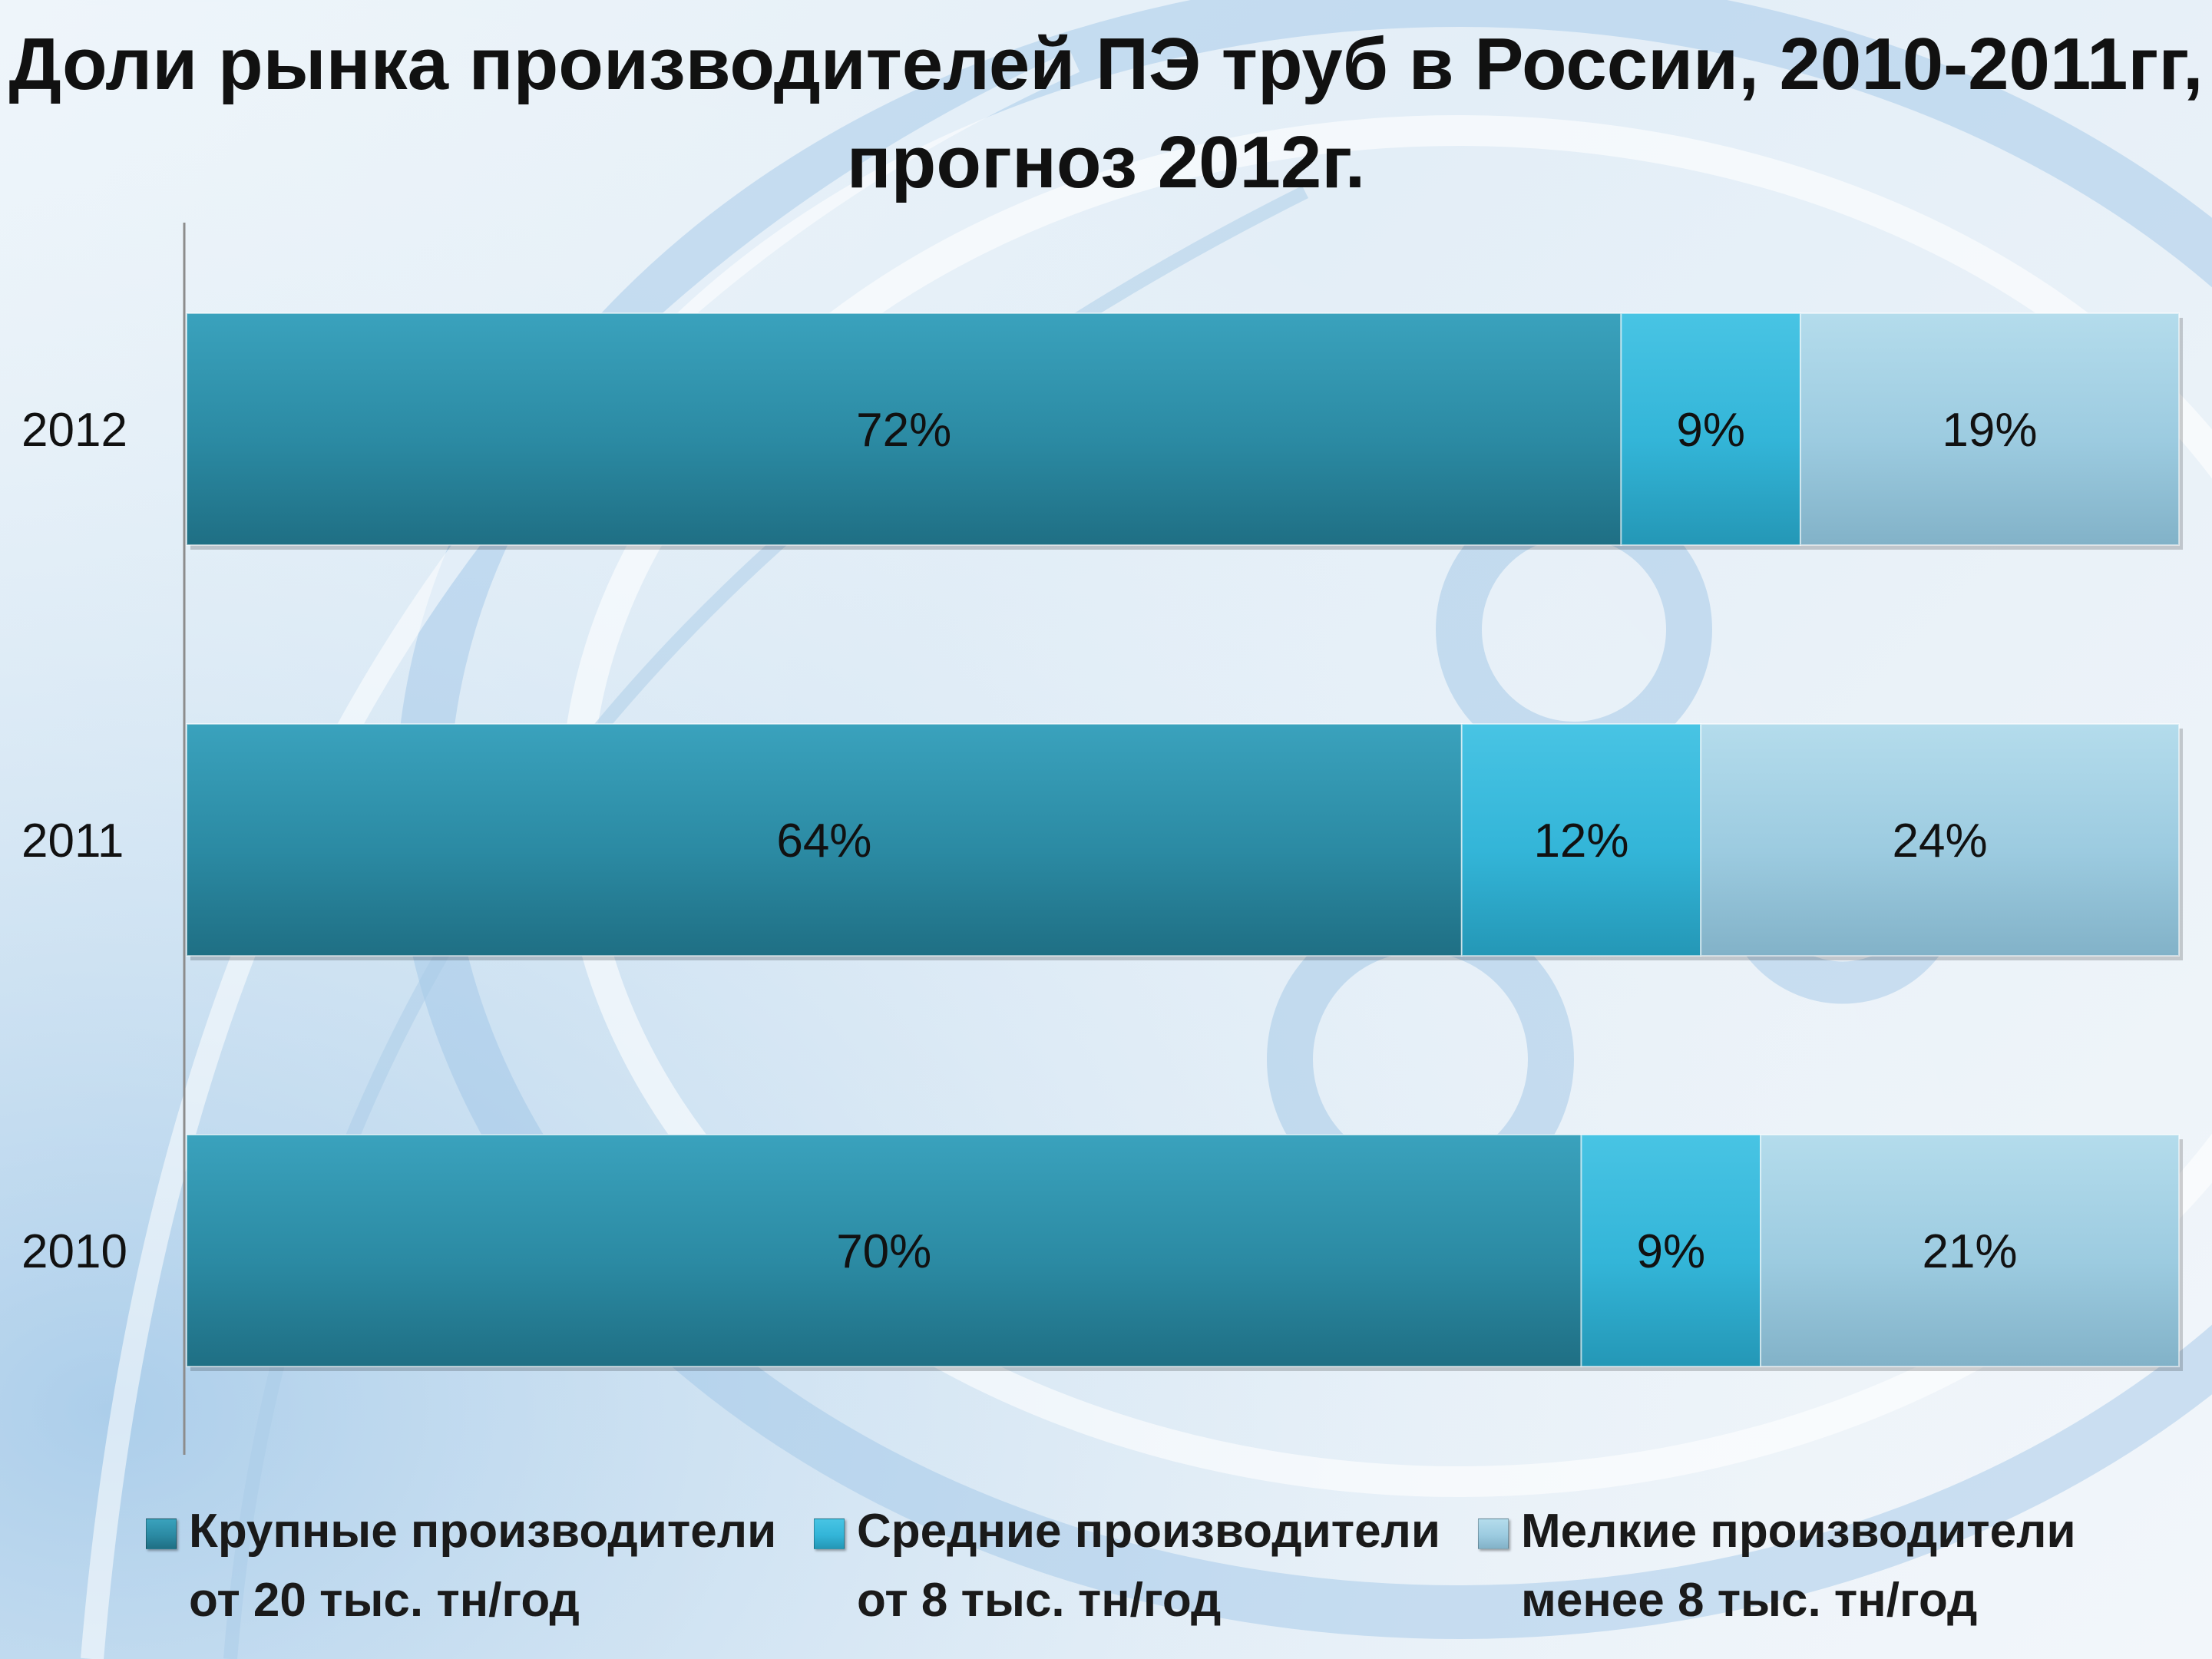 This screenshot has height=1659, width=2212. I want to click on bar-2012-large, so click(904, 429).